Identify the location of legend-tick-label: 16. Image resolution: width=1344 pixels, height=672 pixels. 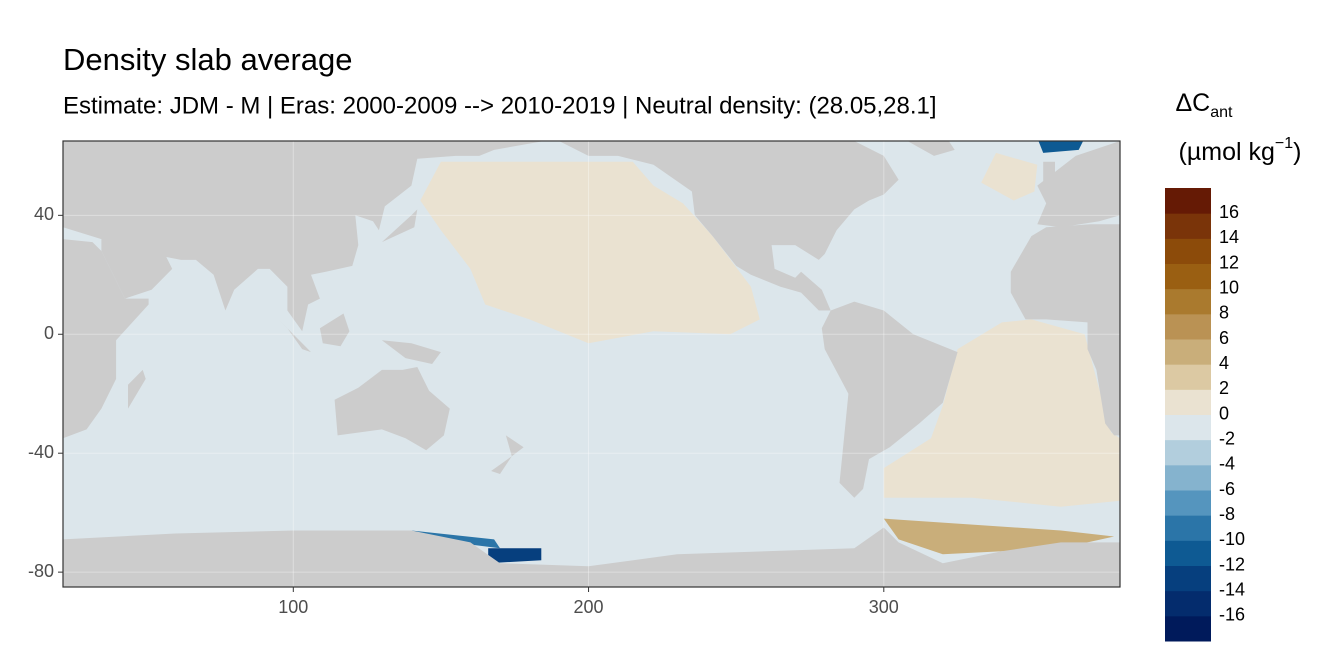
(1229, 212).